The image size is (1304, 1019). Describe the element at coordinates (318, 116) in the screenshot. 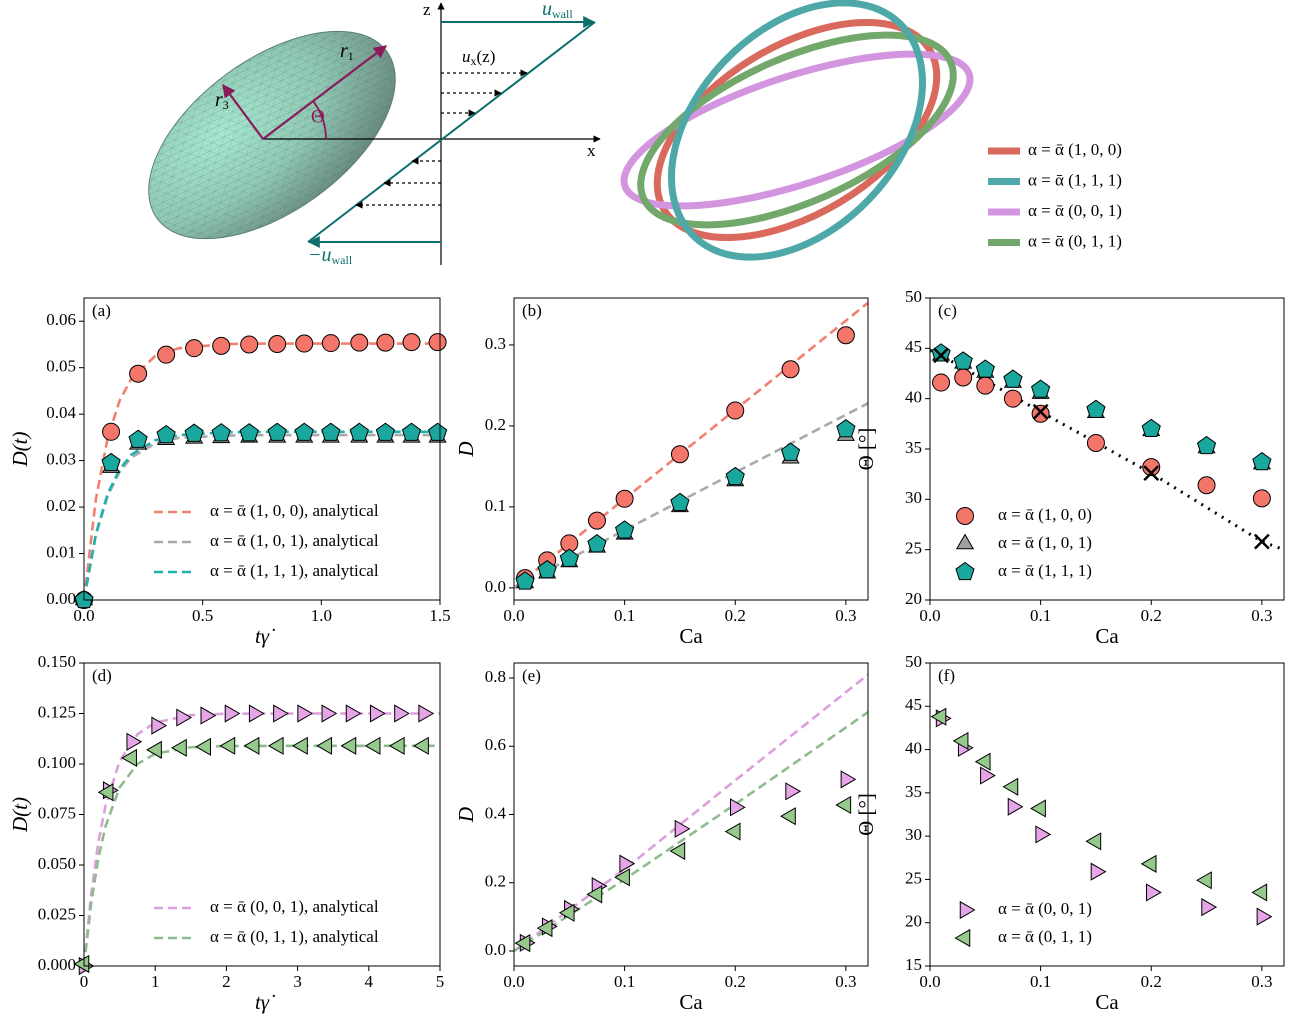

I see `theta-label: Θ` at that location.